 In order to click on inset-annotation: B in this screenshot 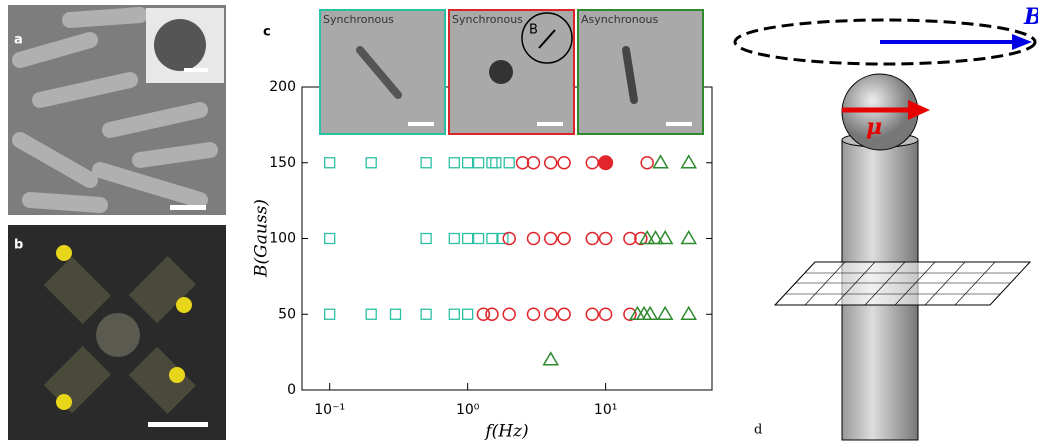, I will do `click(533, 30)`.